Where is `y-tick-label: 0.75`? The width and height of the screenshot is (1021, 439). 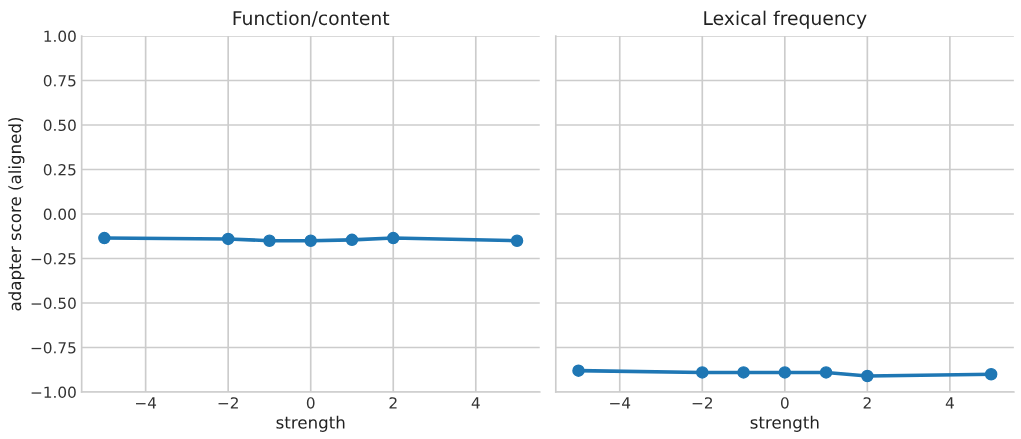 y-tick-label: 0.75 is located at coordinates (59, 80).